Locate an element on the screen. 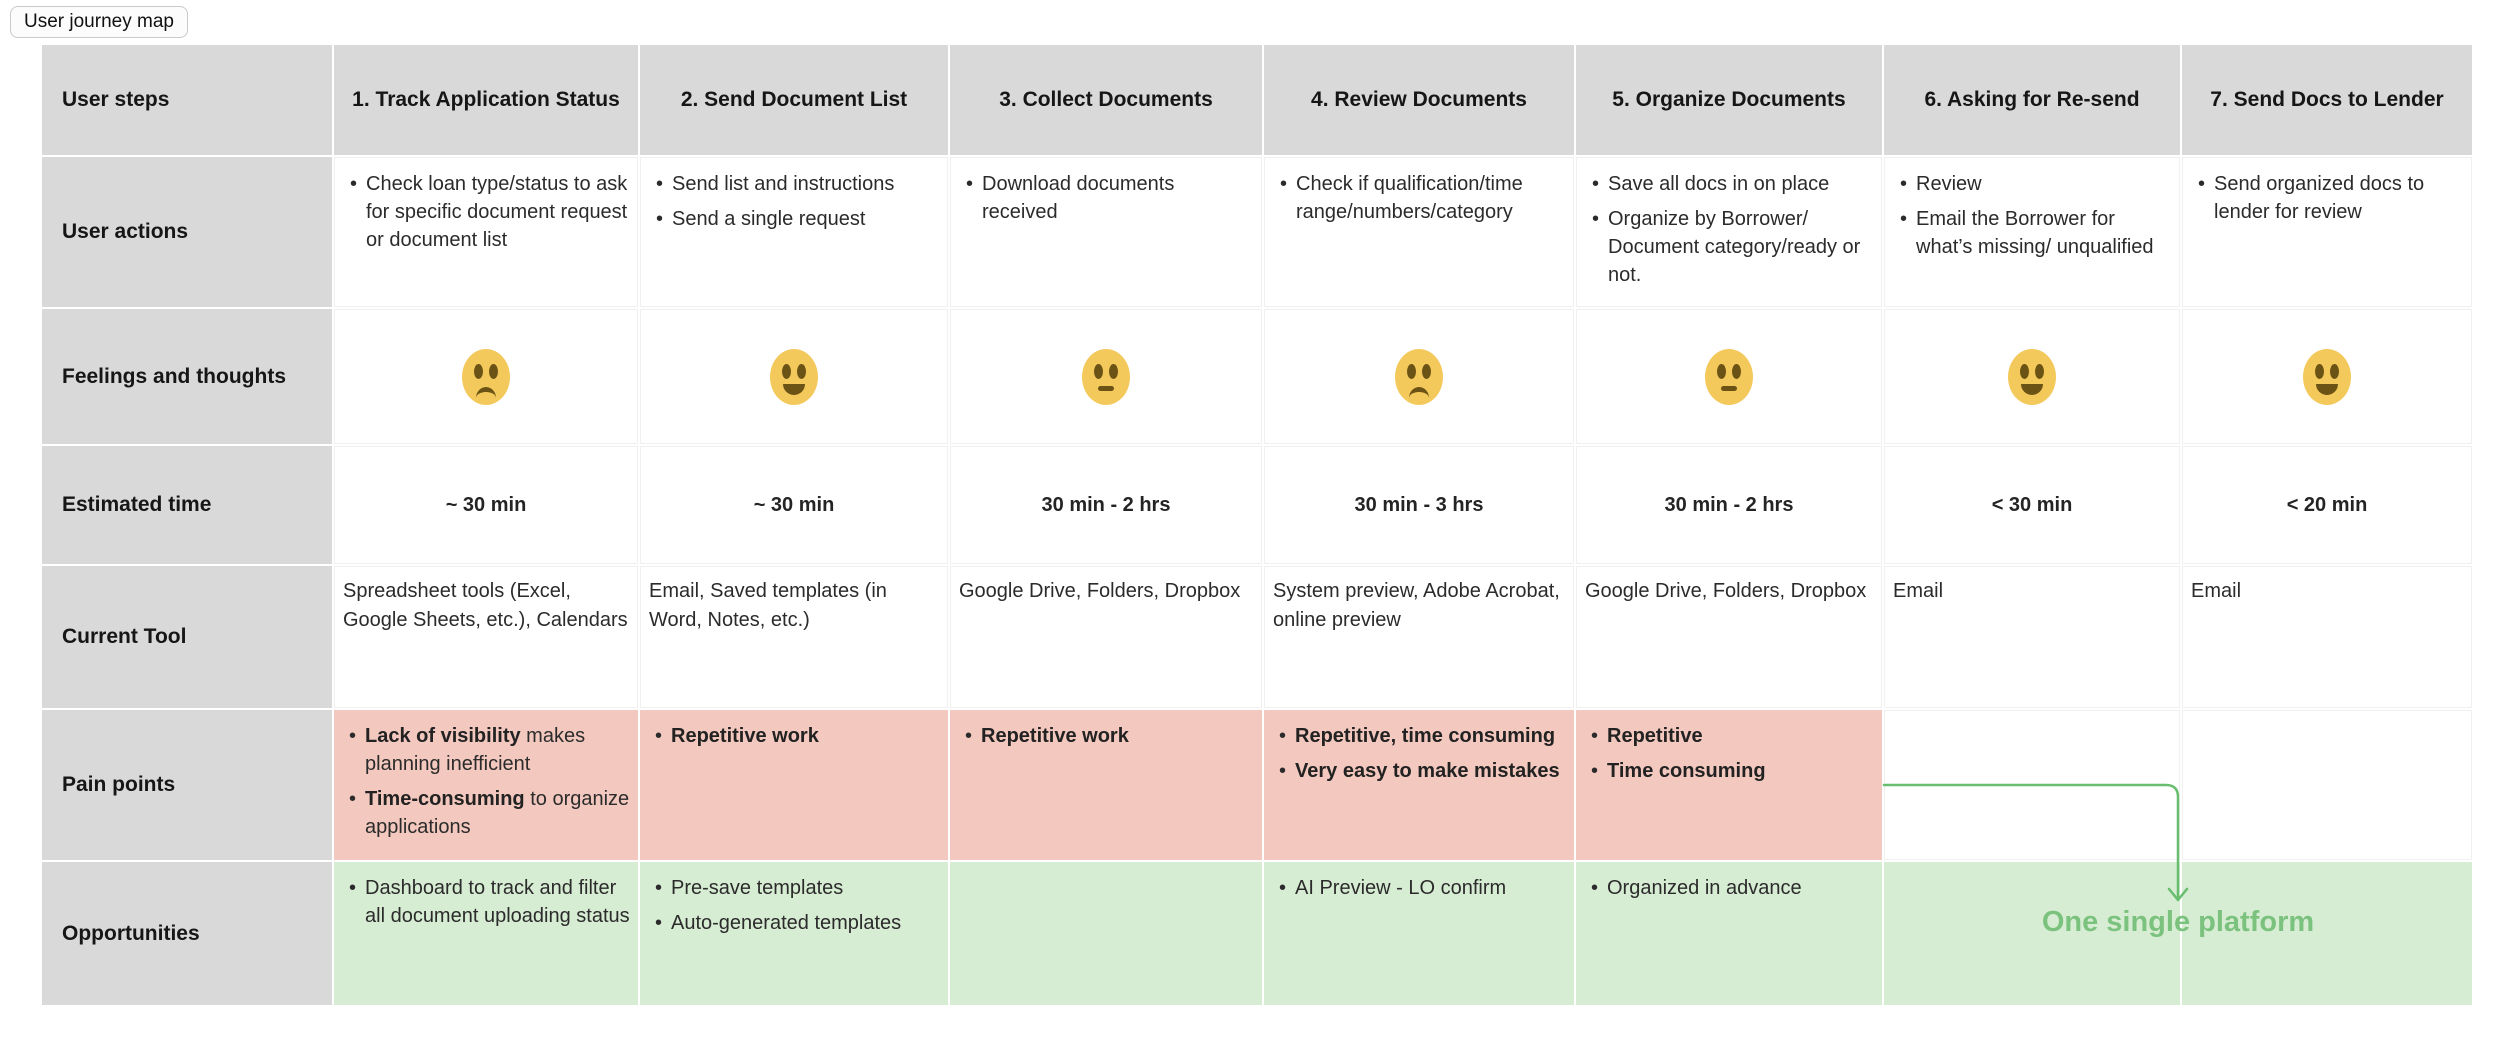 The height and width of the screenshot is (1037, 2500). row-header-pain-points: Pain points is located at coordinates (187, 785).